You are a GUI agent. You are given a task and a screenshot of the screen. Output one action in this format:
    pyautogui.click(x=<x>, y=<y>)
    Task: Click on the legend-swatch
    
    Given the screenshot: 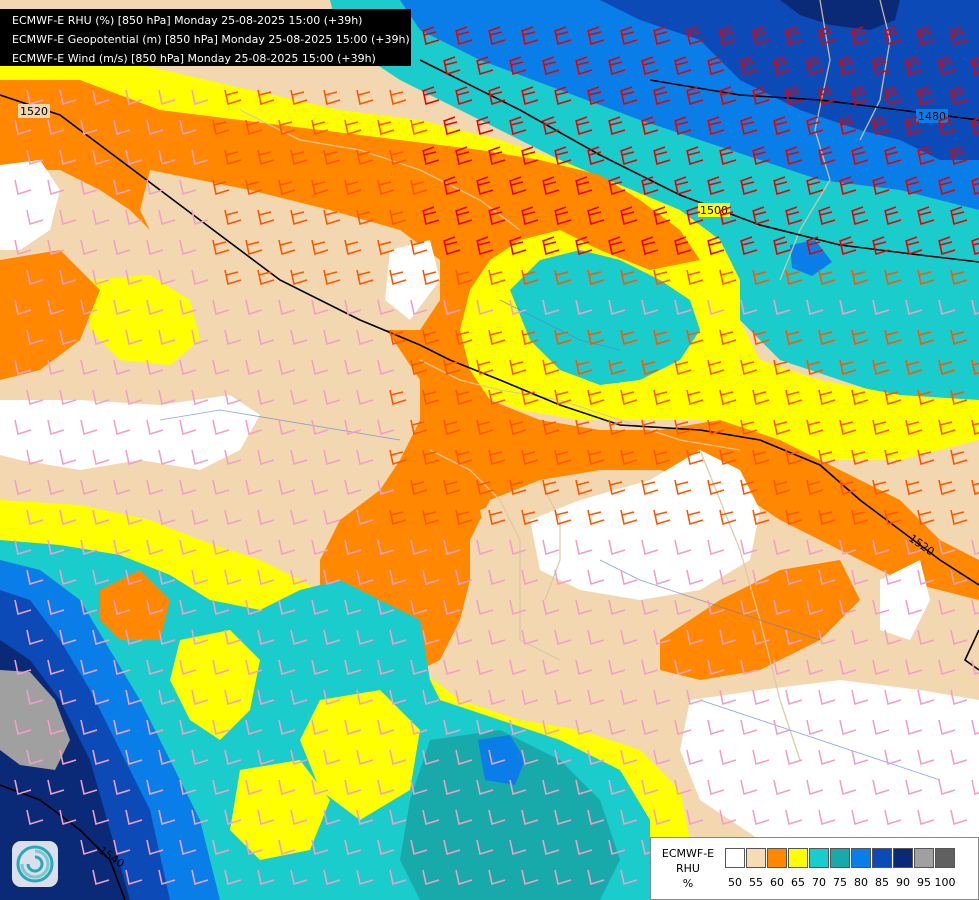 What is the action you would take?
    pyautogui.click(x=798, y=858)
    